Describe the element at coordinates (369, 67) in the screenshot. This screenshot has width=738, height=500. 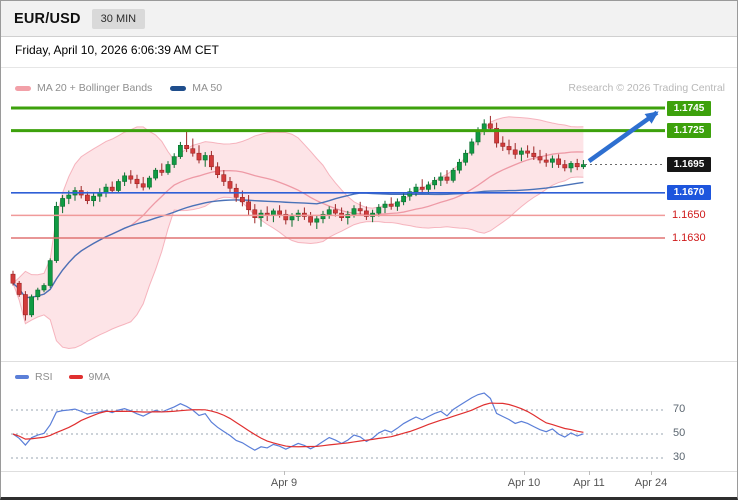
I see `title-separator` at that location.